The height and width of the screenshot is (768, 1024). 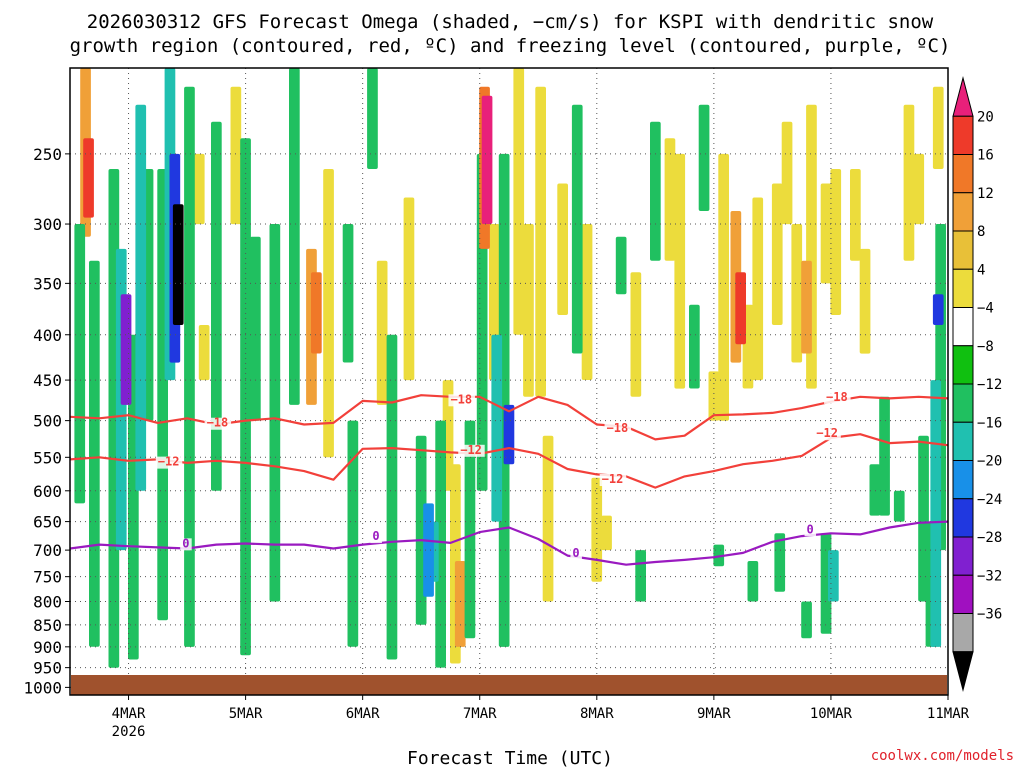 I want to click on x-tick-sublabel: 2026, so click(x=129, y=732).